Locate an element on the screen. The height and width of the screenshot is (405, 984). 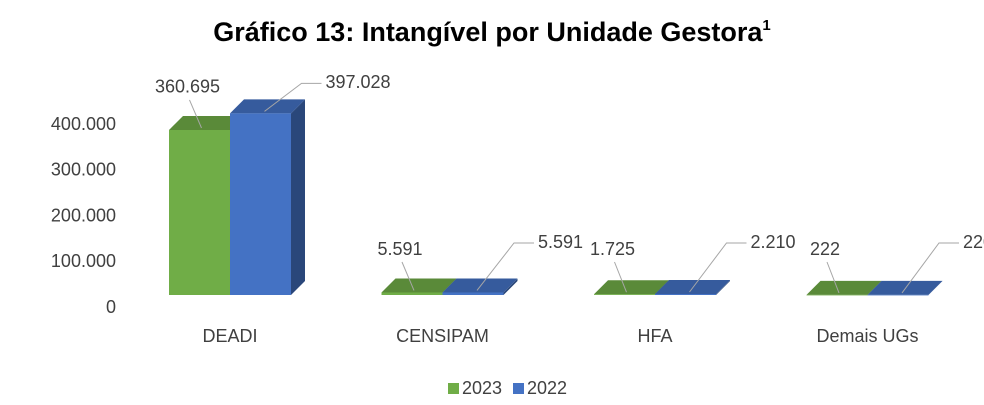
x-tick-label: Demais UGs is located at coordinates (867, 336).